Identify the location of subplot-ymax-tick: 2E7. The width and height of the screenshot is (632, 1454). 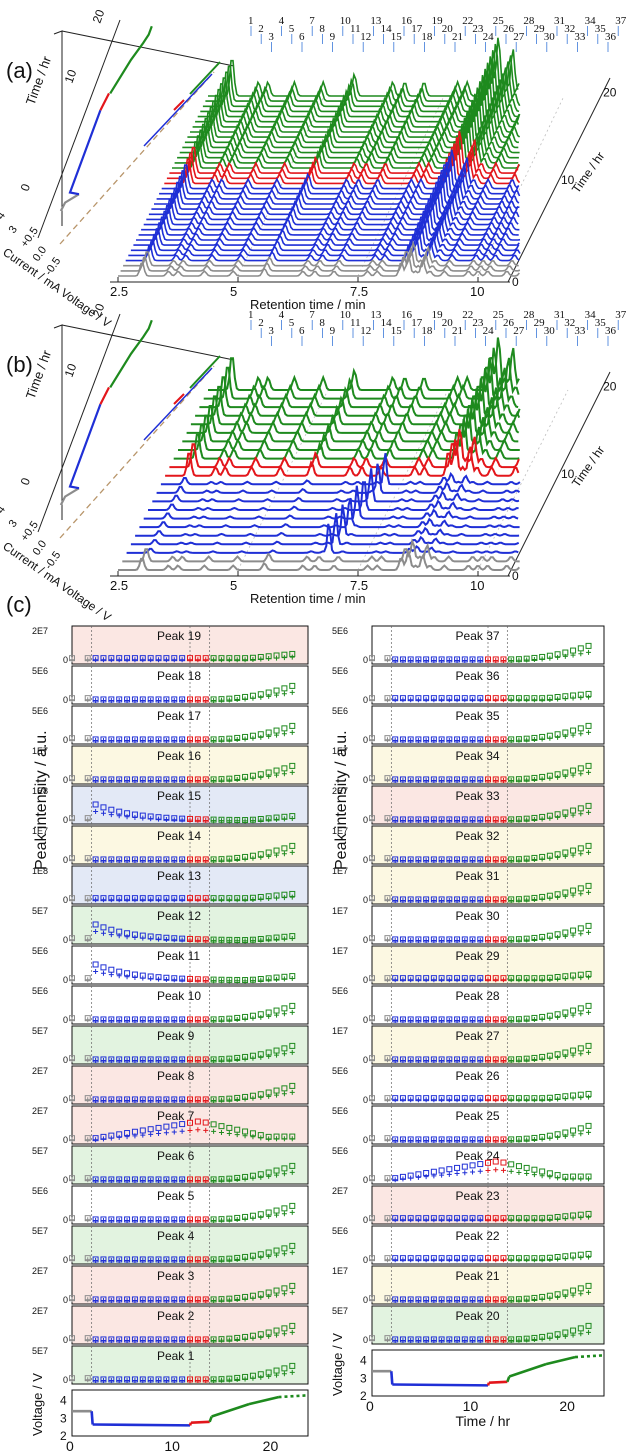
(40, 1311).